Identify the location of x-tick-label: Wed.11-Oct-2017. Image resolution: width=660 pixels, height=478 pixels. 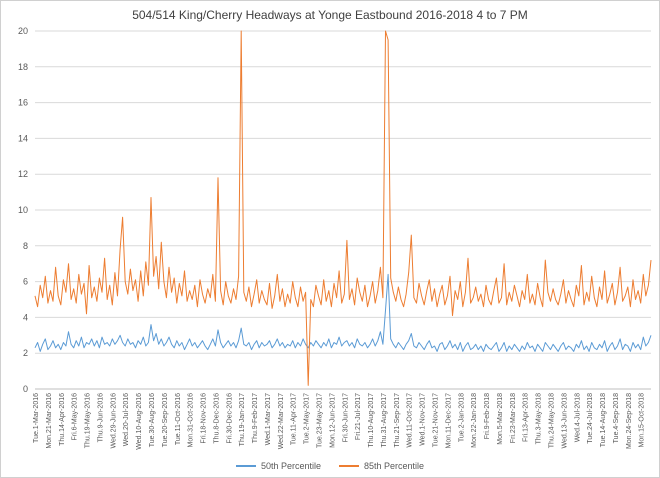
(410, 420).